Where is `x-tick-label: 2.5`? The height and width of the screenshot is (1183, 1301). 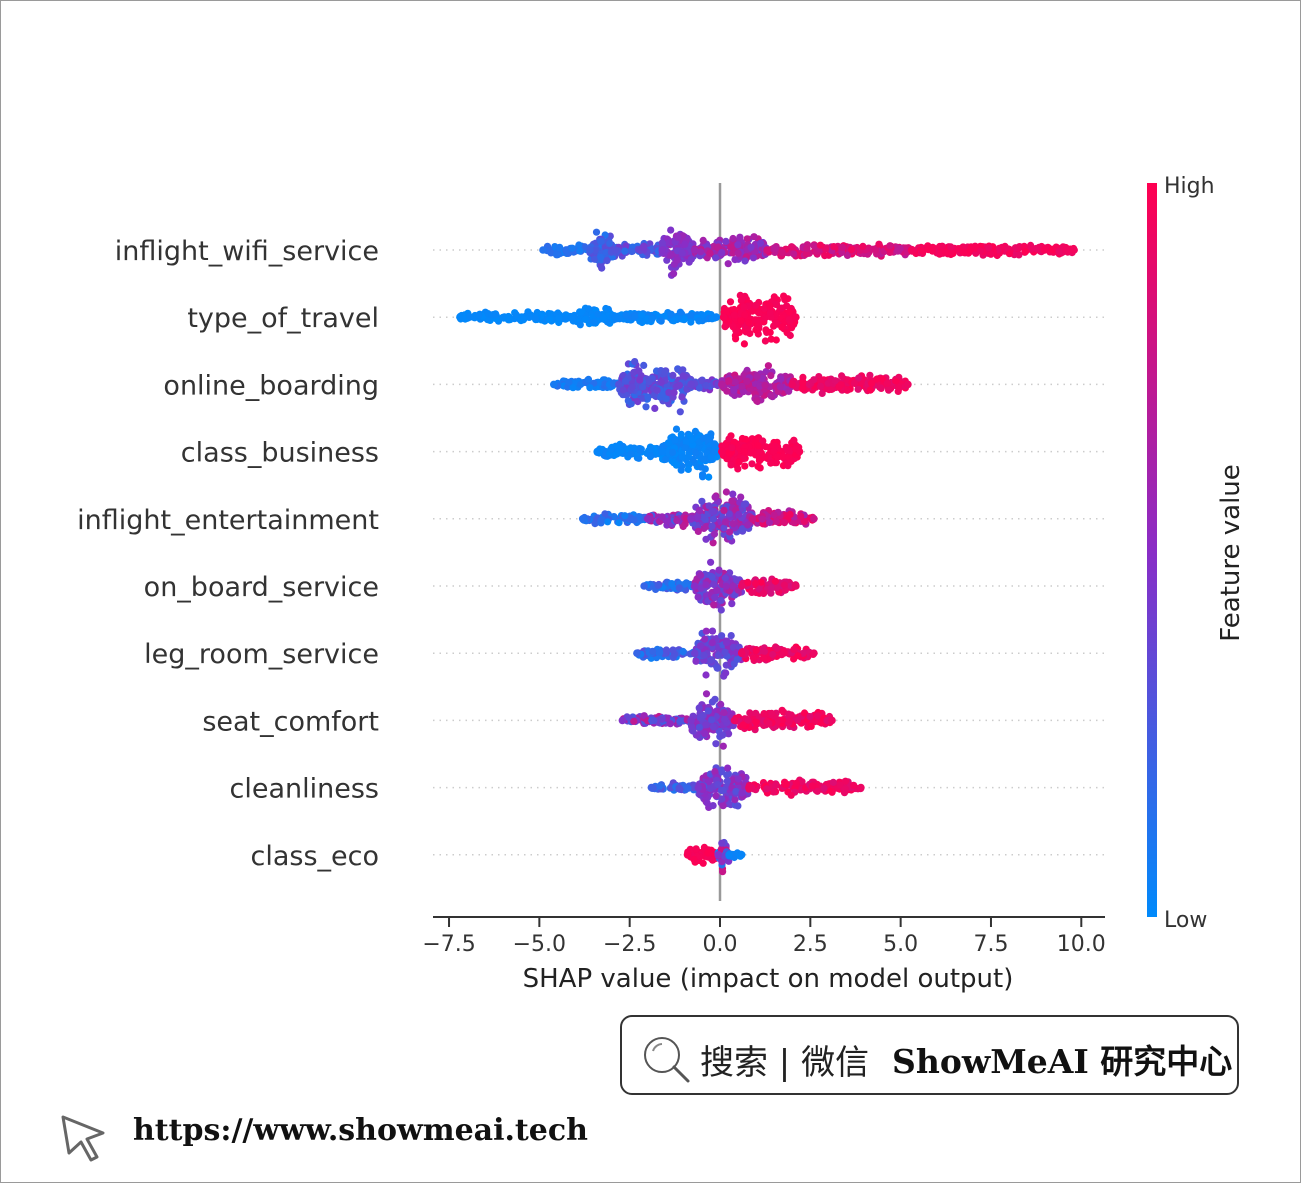
x-tick-label: 2.5 is located at coordinates (810, 944).